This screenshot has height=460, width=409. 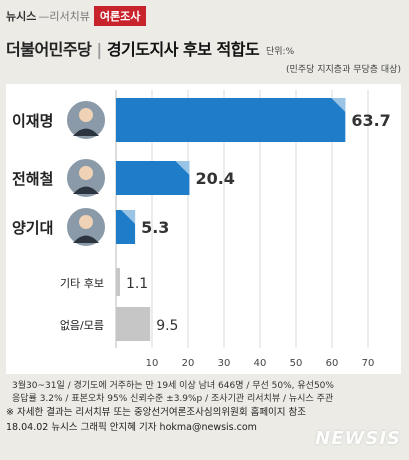 What do you see at coordinates (137, 284) in the screenshot?
I see `data-label: 1.1` at bounding box center [137, 284].